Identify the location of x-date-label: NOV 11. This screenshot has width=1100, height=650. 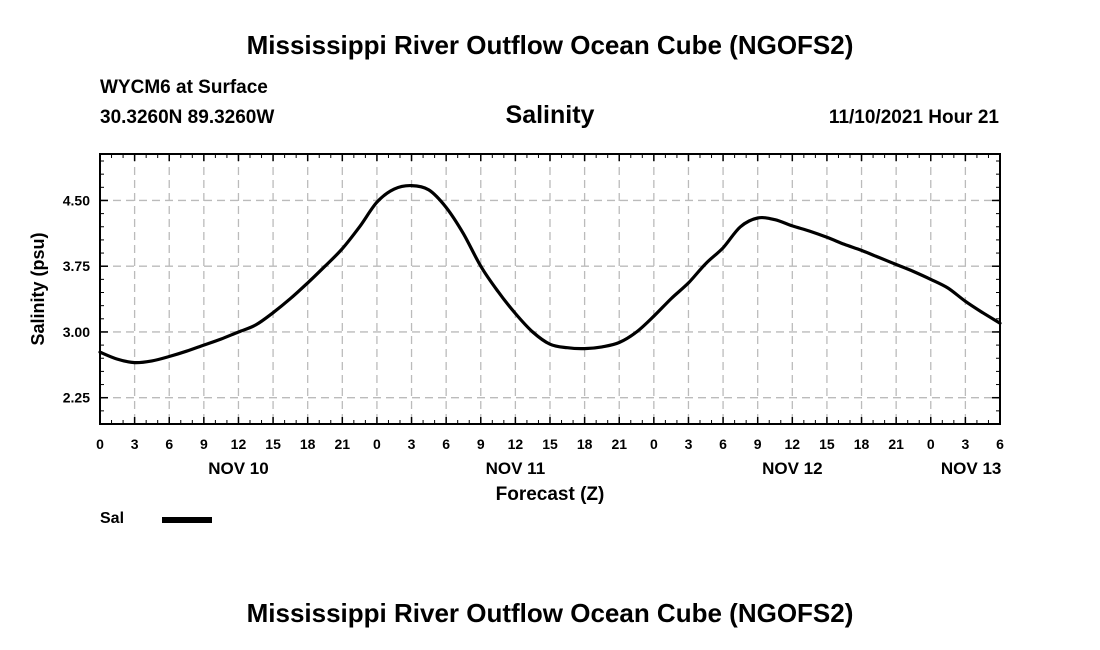
(516, 468).